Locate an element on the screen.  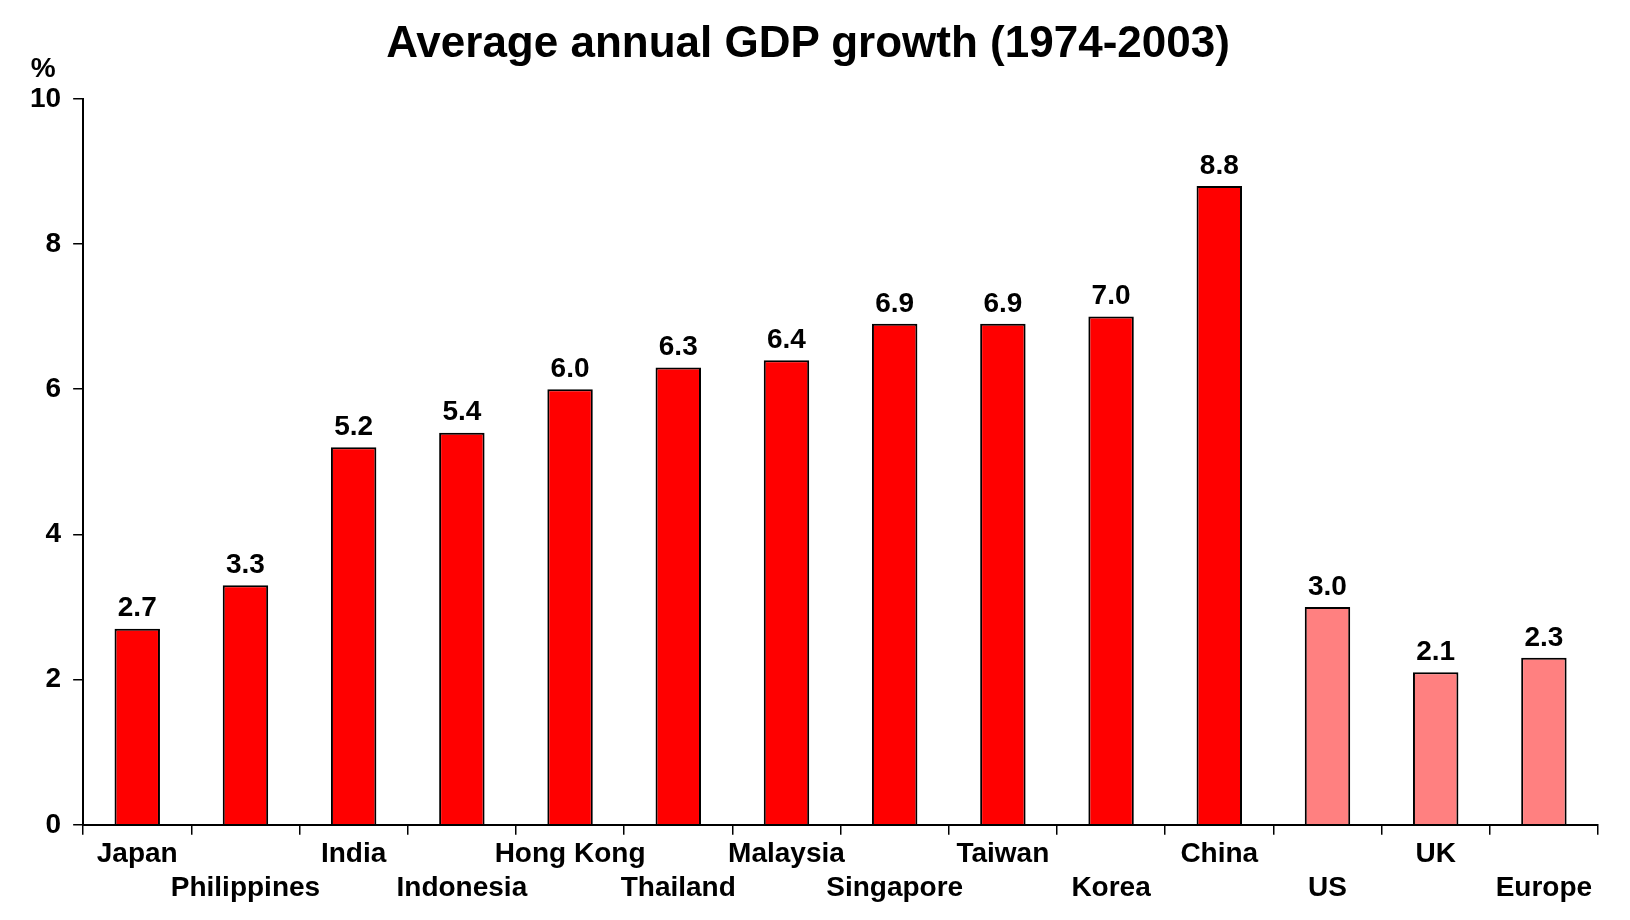
data-label: 2.1 is located at coordinates (1436, 651).